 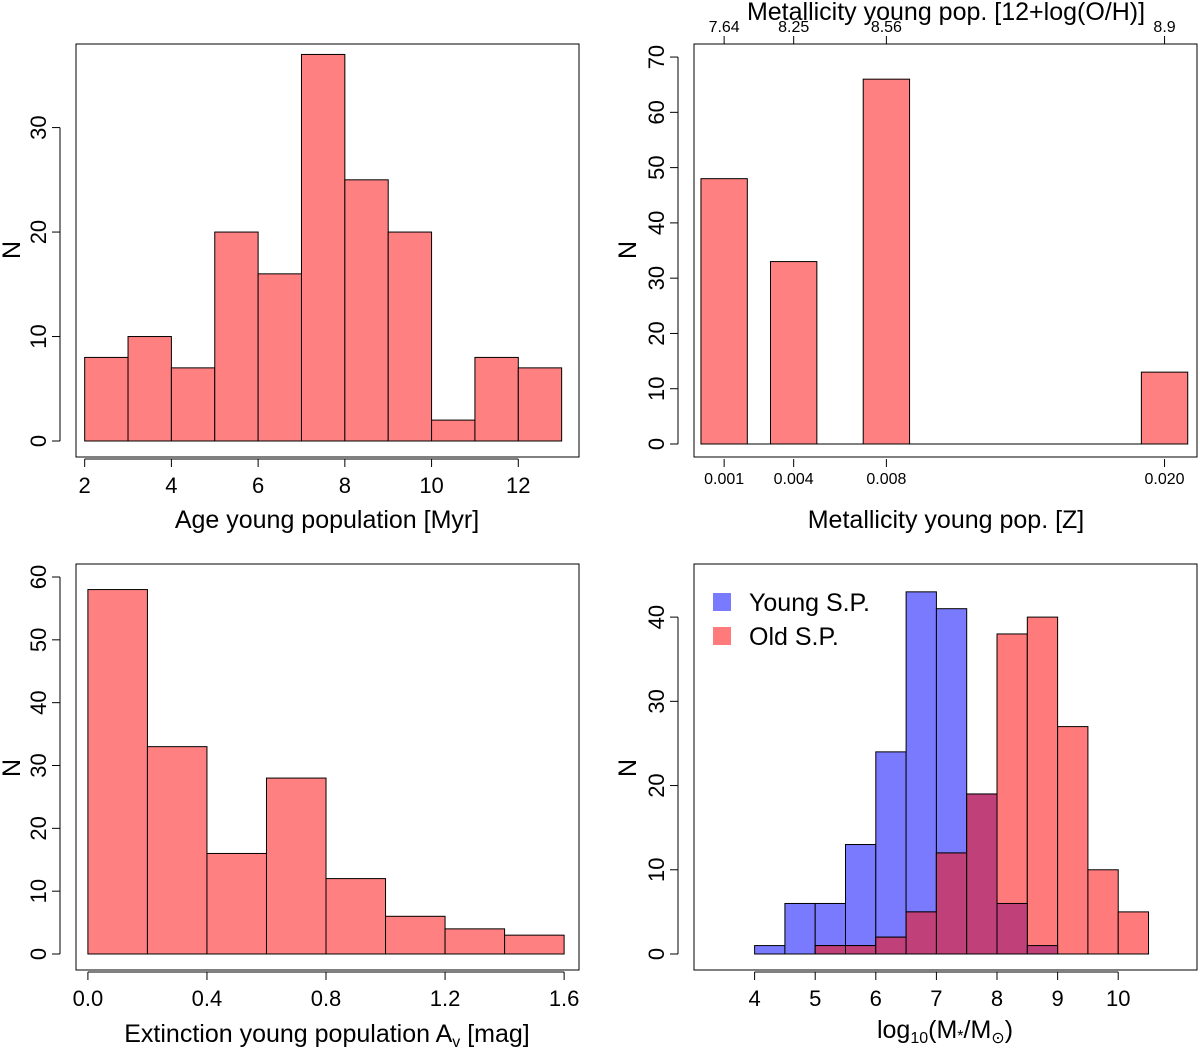 I want to click on mass-bars-overlap, so click(x=936, y=874).